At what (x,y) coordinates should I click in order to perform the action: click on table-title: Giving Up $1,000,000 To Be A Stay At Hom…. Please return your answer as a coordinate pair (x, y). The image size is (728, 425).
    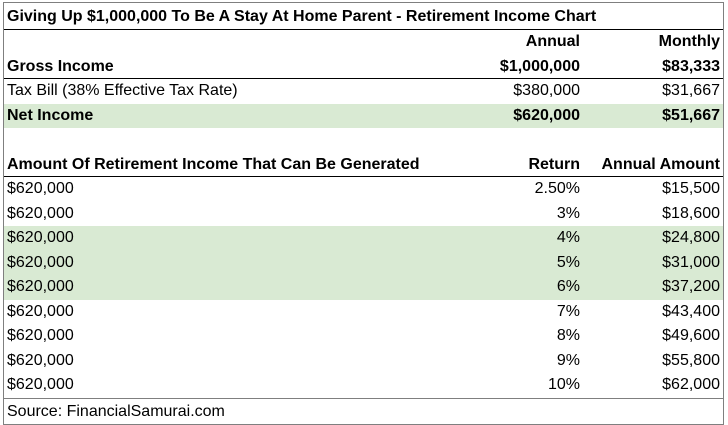
    Looking at the image, I should click on (363, 16).